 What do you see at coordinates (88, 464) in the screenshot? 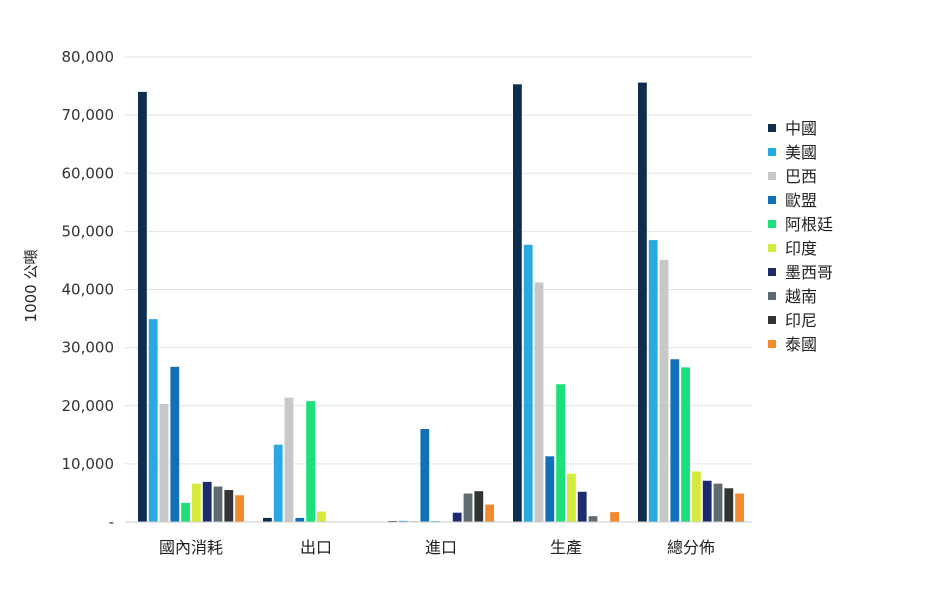
I see `y-tick-label: 10,000` at bounding box center [88, 464].